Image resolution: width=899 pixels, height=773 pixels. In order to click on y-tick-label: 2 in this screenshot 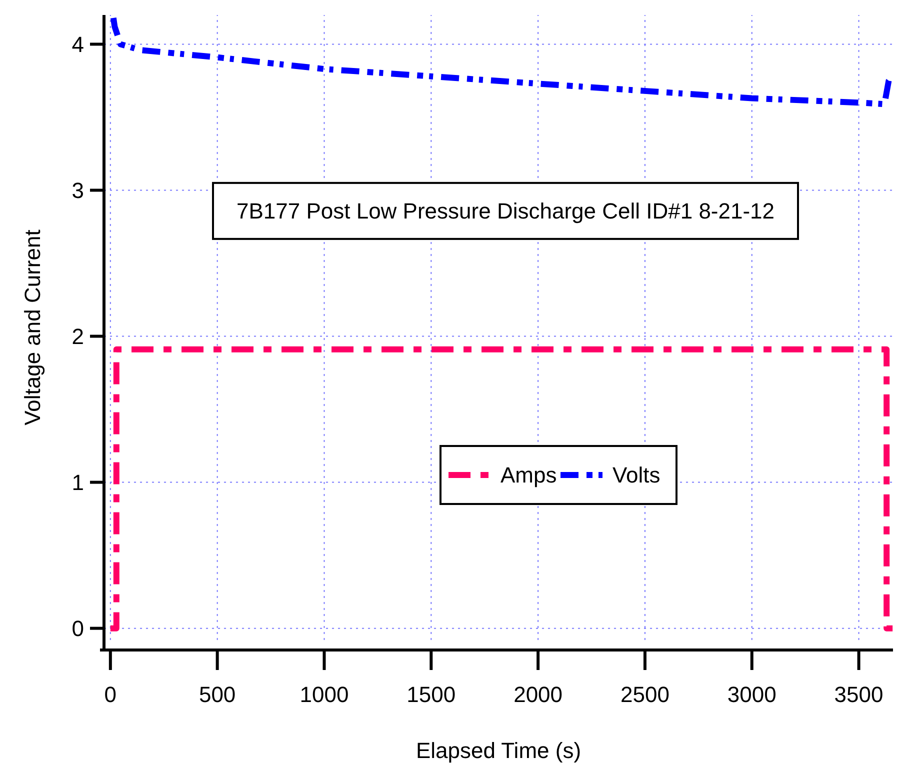, I will do `click(78, 336)`.